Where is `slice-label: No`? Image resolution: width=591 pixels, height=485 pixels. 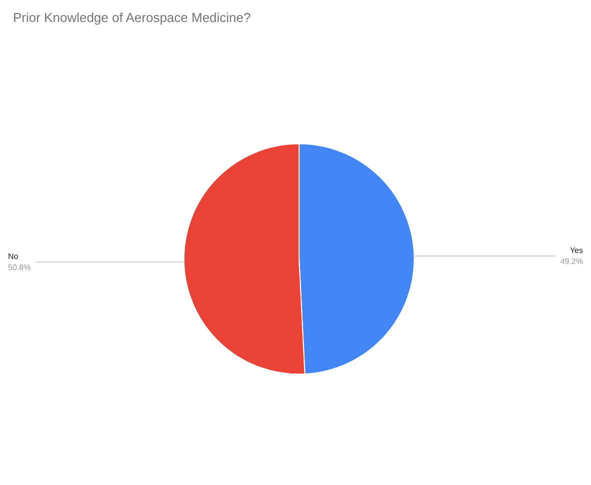
slice-label: No is located at coordinates (13, 257).